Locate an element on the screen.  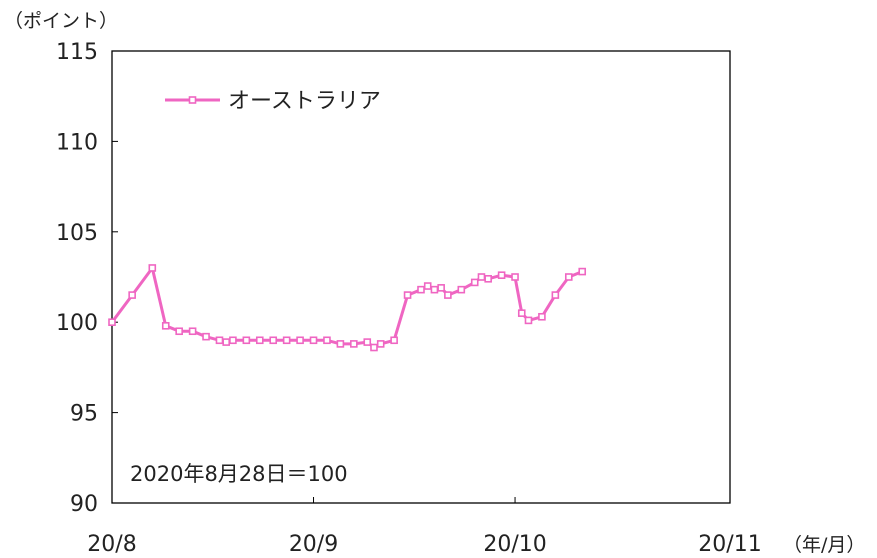
x-axis-unit-label: （年/月） is located at coordinates (824, 545).